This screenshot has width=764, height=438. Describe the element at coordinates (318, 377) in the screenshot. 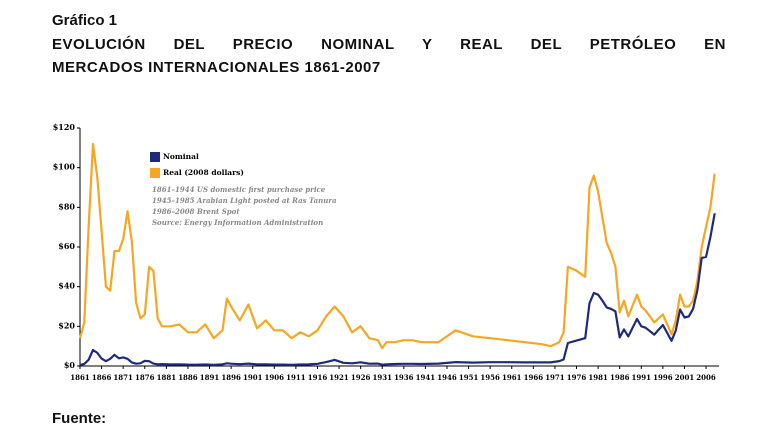

I see `x-tick-label: 1916` at that location.